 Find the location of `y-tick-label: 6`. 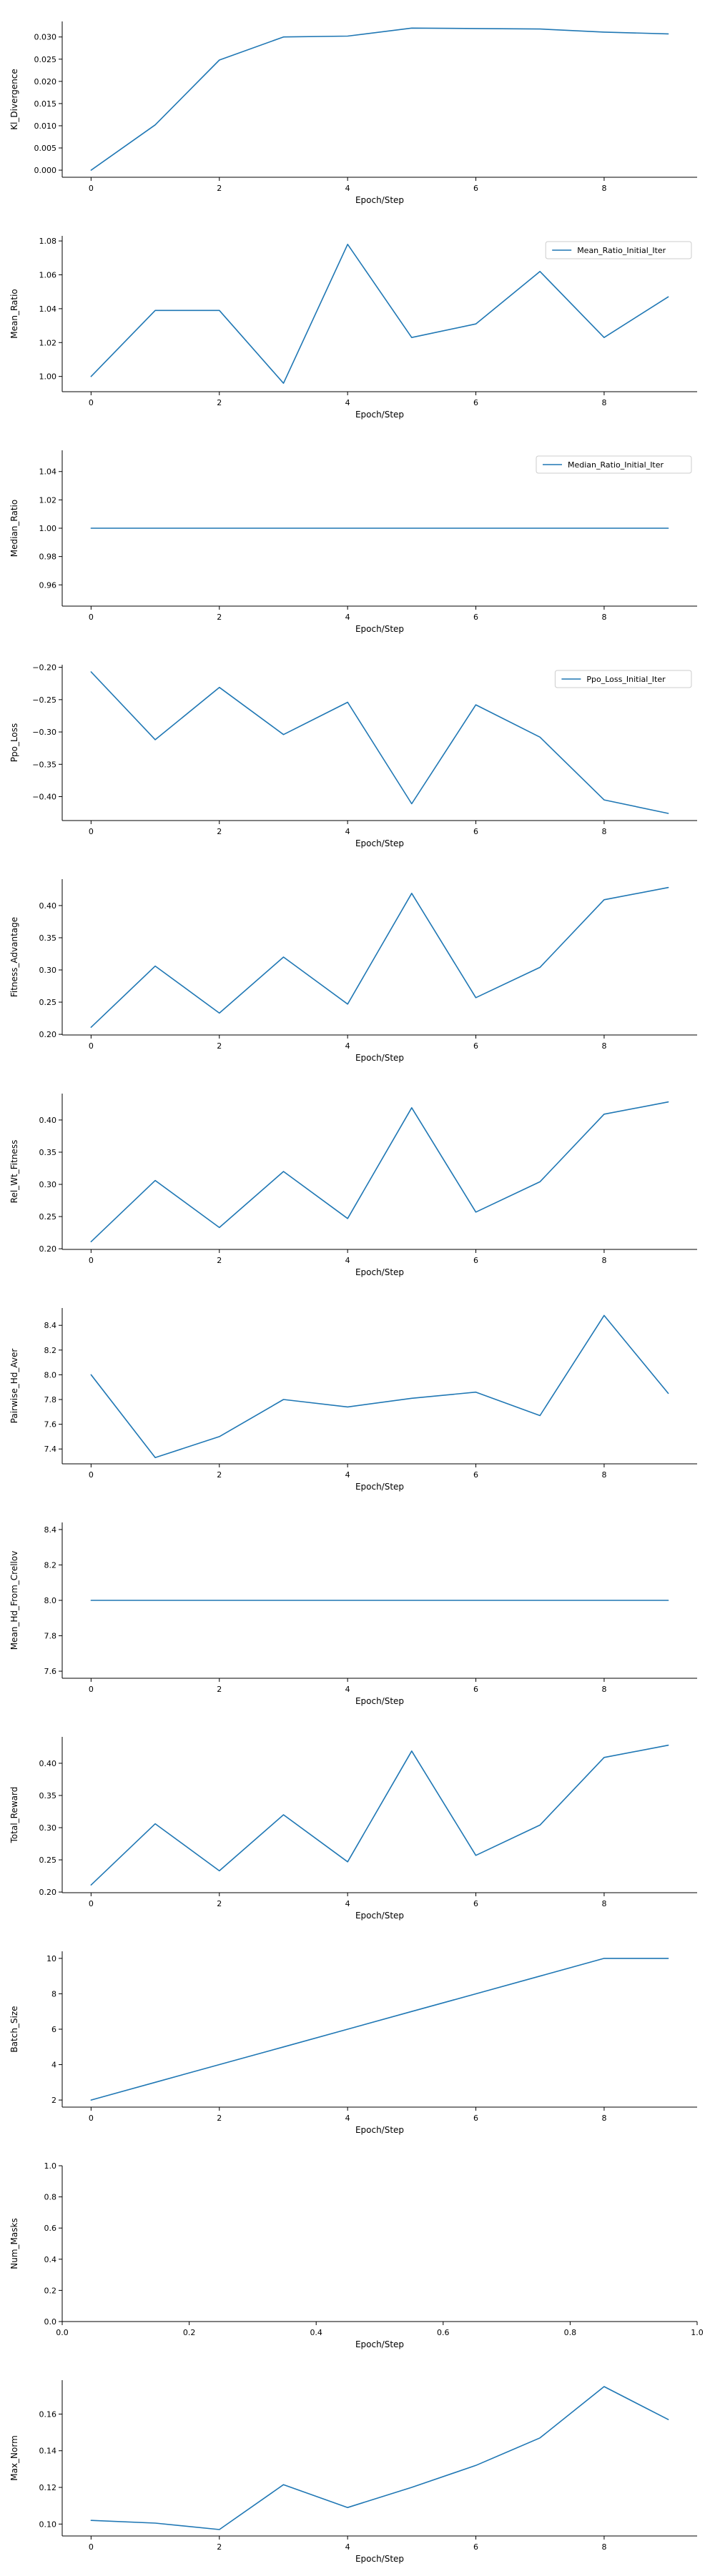

y-tick-label: 6 is located at coordinates (53, 2030).